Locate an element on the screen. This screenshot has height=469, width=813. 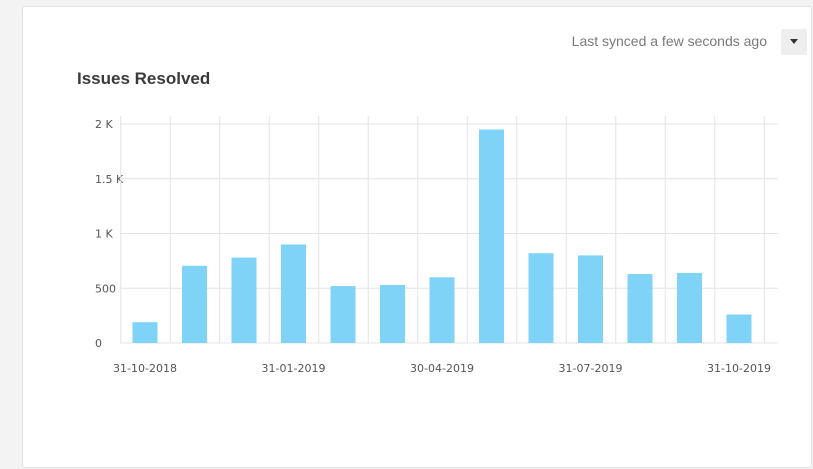
y-tick-label: 1.5 K is located at coordinates (109, 179).